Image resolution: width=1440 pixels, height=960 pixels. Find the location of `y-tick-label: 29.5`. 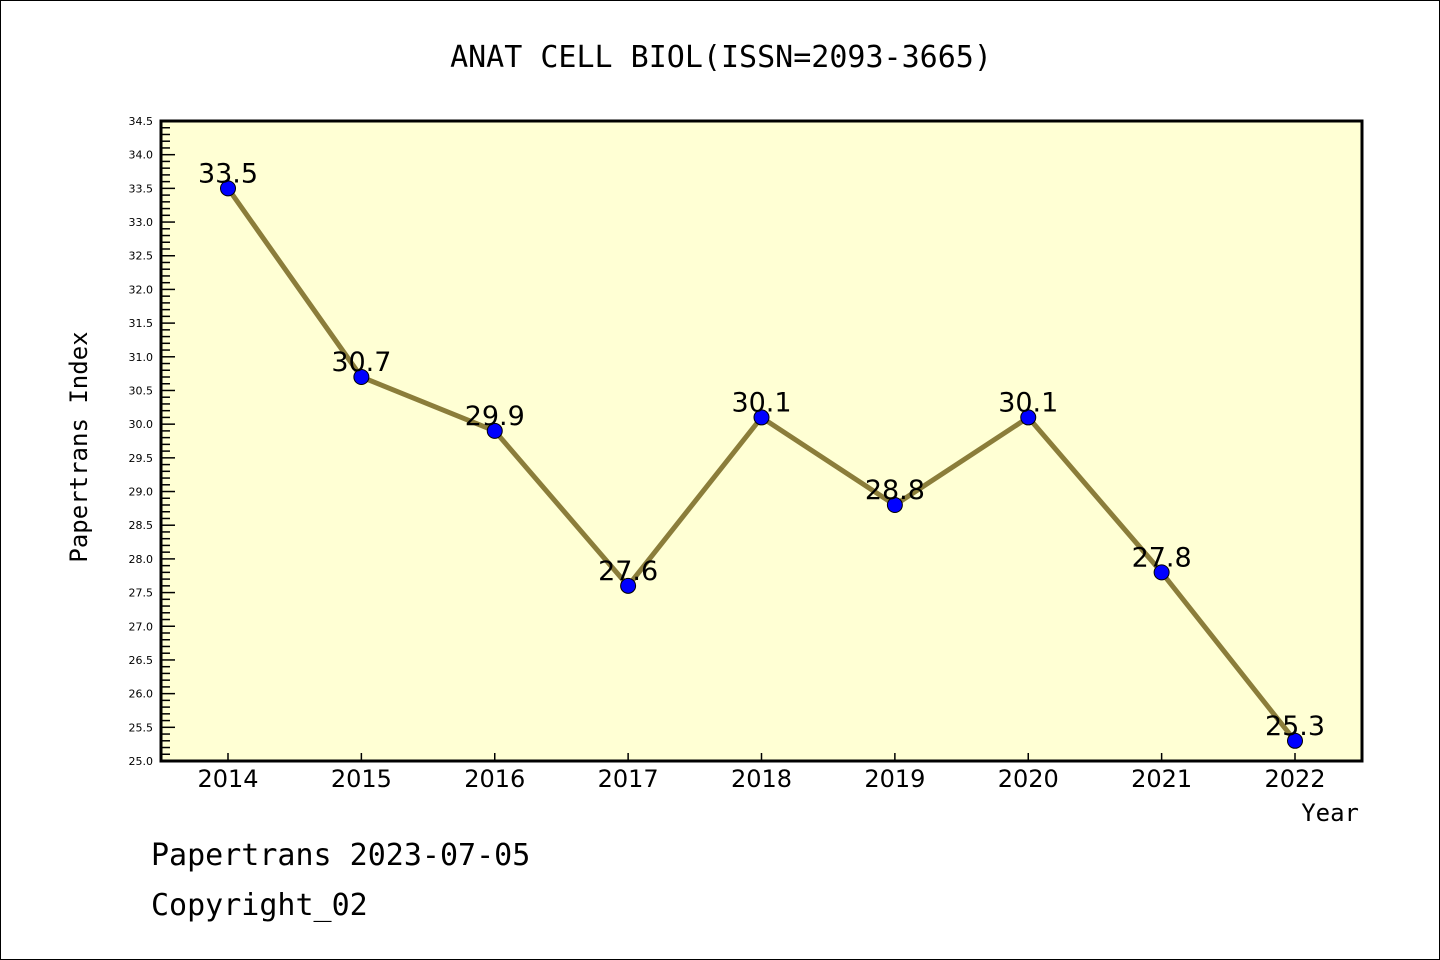

y-tick-label: 29.5 is located at coordinates (141, 458).